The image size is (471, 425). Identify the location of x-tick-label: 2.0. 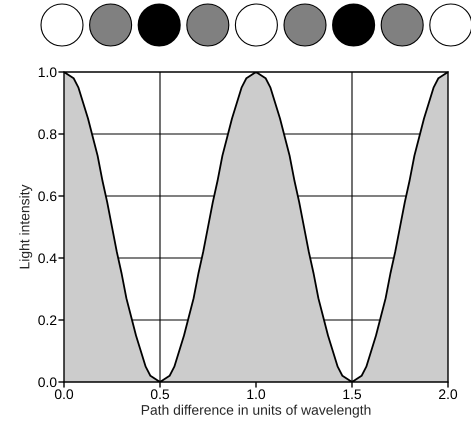
(448, 394).